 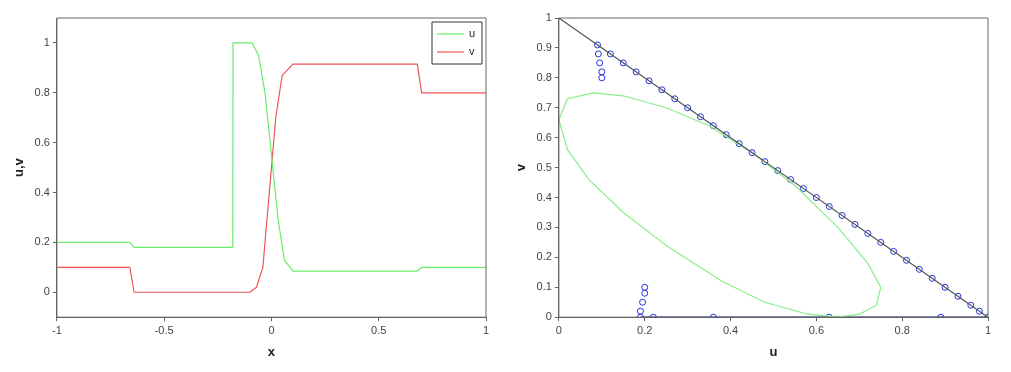 I want to click on x-axis-title: x, so click(x=271, y=351).